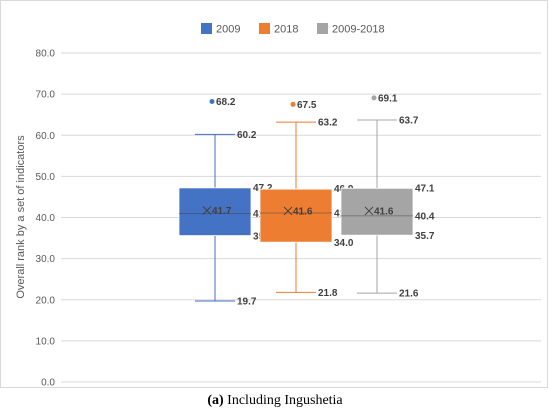 This screenshot has height=417, width=550. Describe the element at coordinates (247, 301) in the screenshot. I see `lower-whisker-label: 19.7` at that location.